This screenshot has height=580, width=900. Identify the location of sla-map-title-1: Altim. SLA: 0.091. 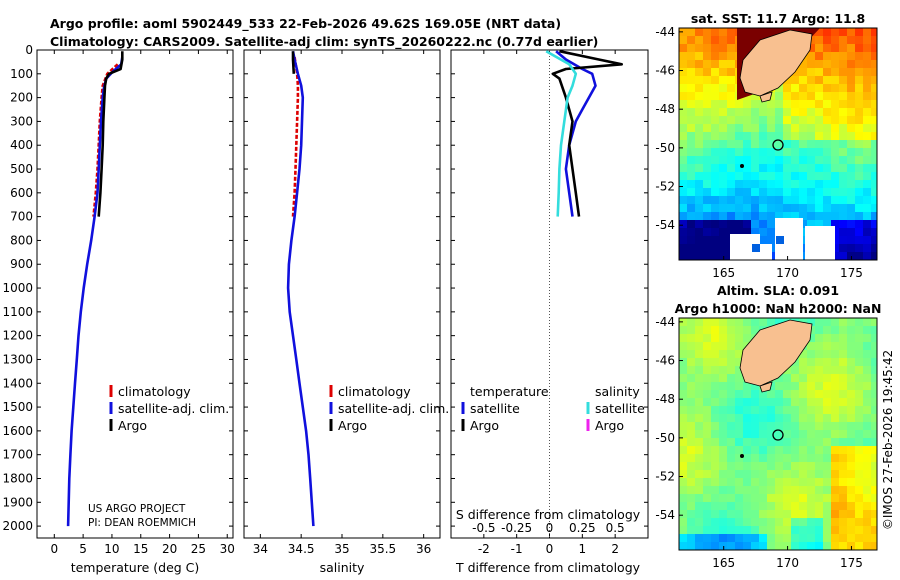
(778, 290).